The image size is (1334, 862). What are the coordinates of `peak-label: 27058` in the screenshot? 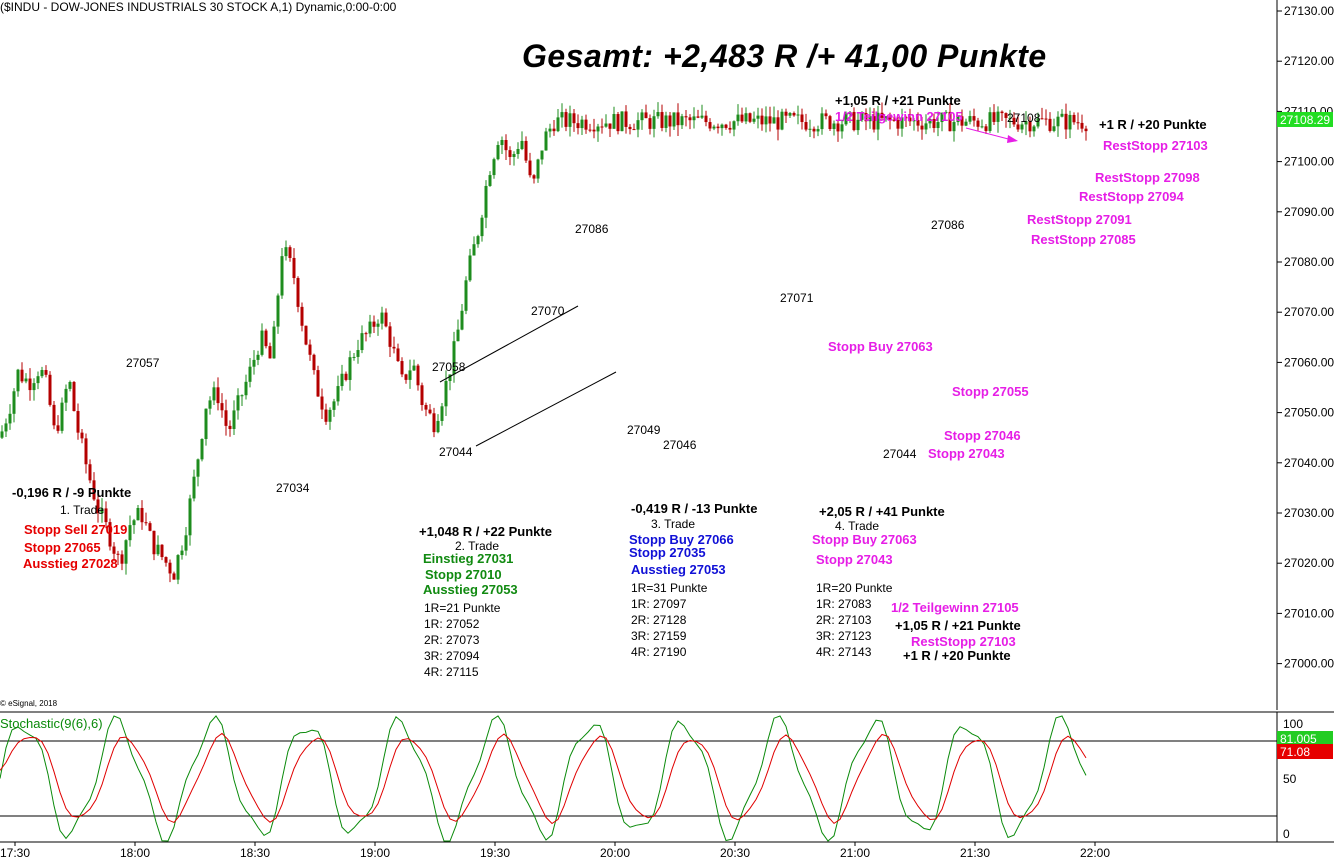 It's located at (449, 367).